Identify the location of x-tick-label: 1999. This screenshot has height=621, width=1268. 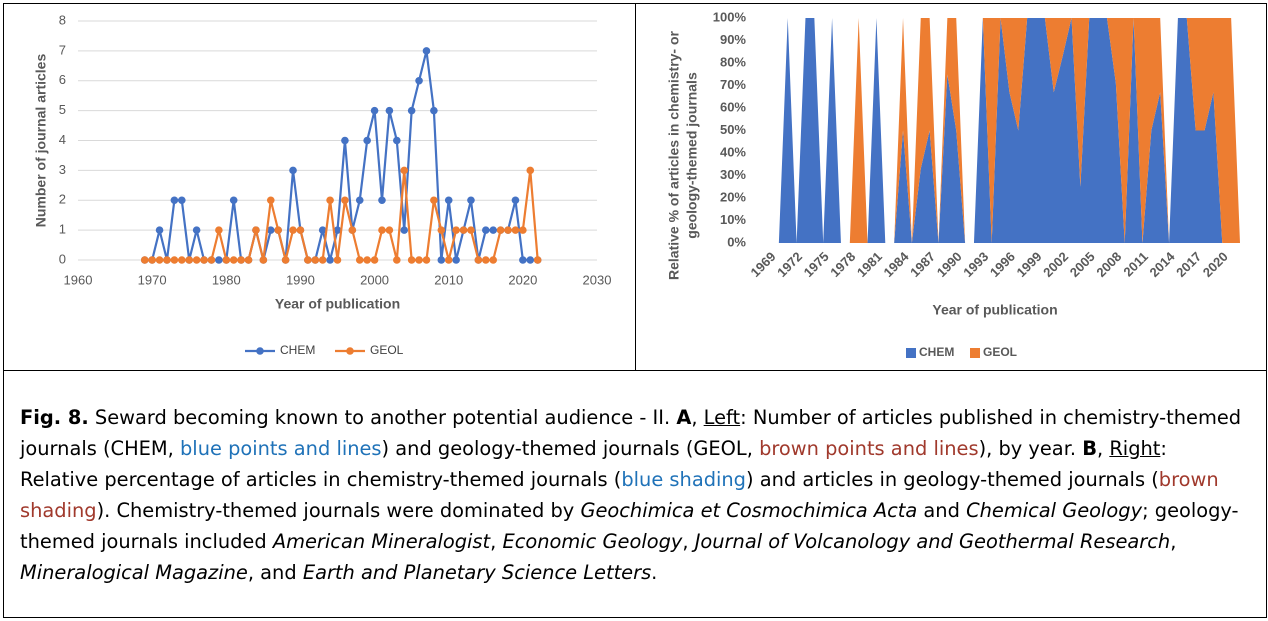
(1029, 264).